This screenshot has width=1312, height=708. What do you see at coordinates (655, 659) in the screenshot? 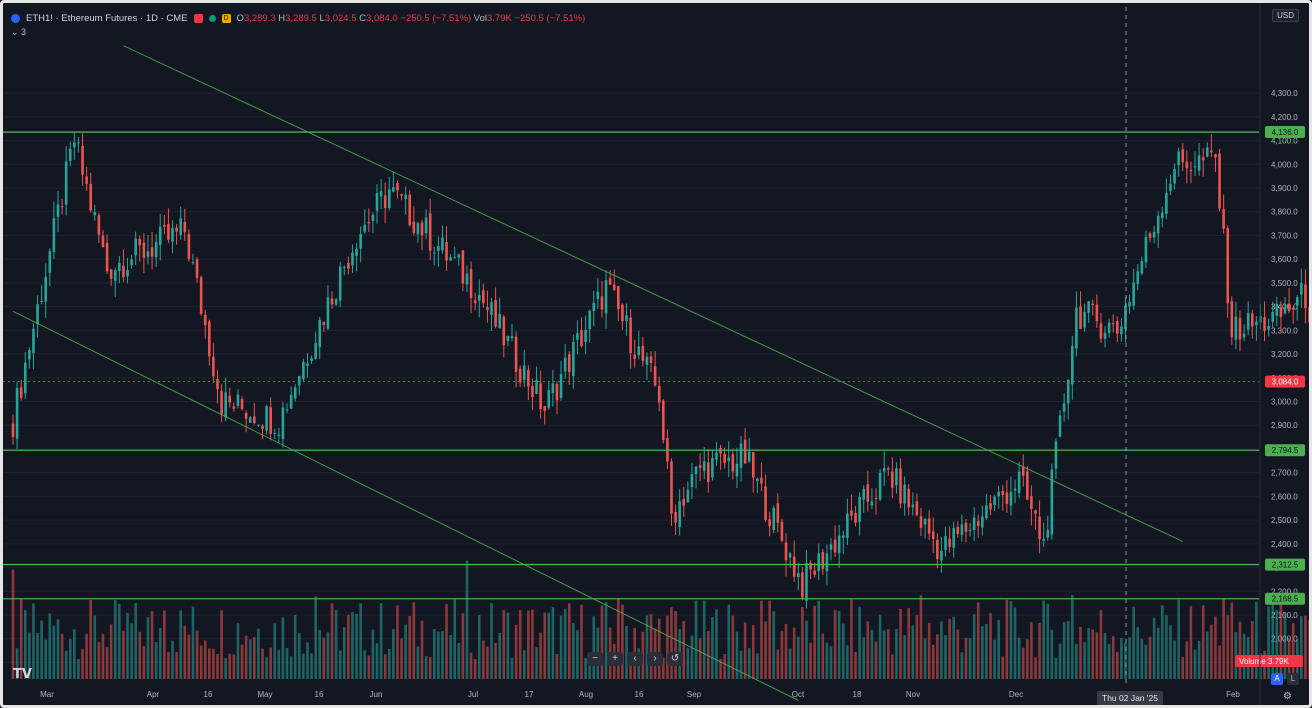
I see `scroll-right-button: ›` at bounding box center [655, 659].